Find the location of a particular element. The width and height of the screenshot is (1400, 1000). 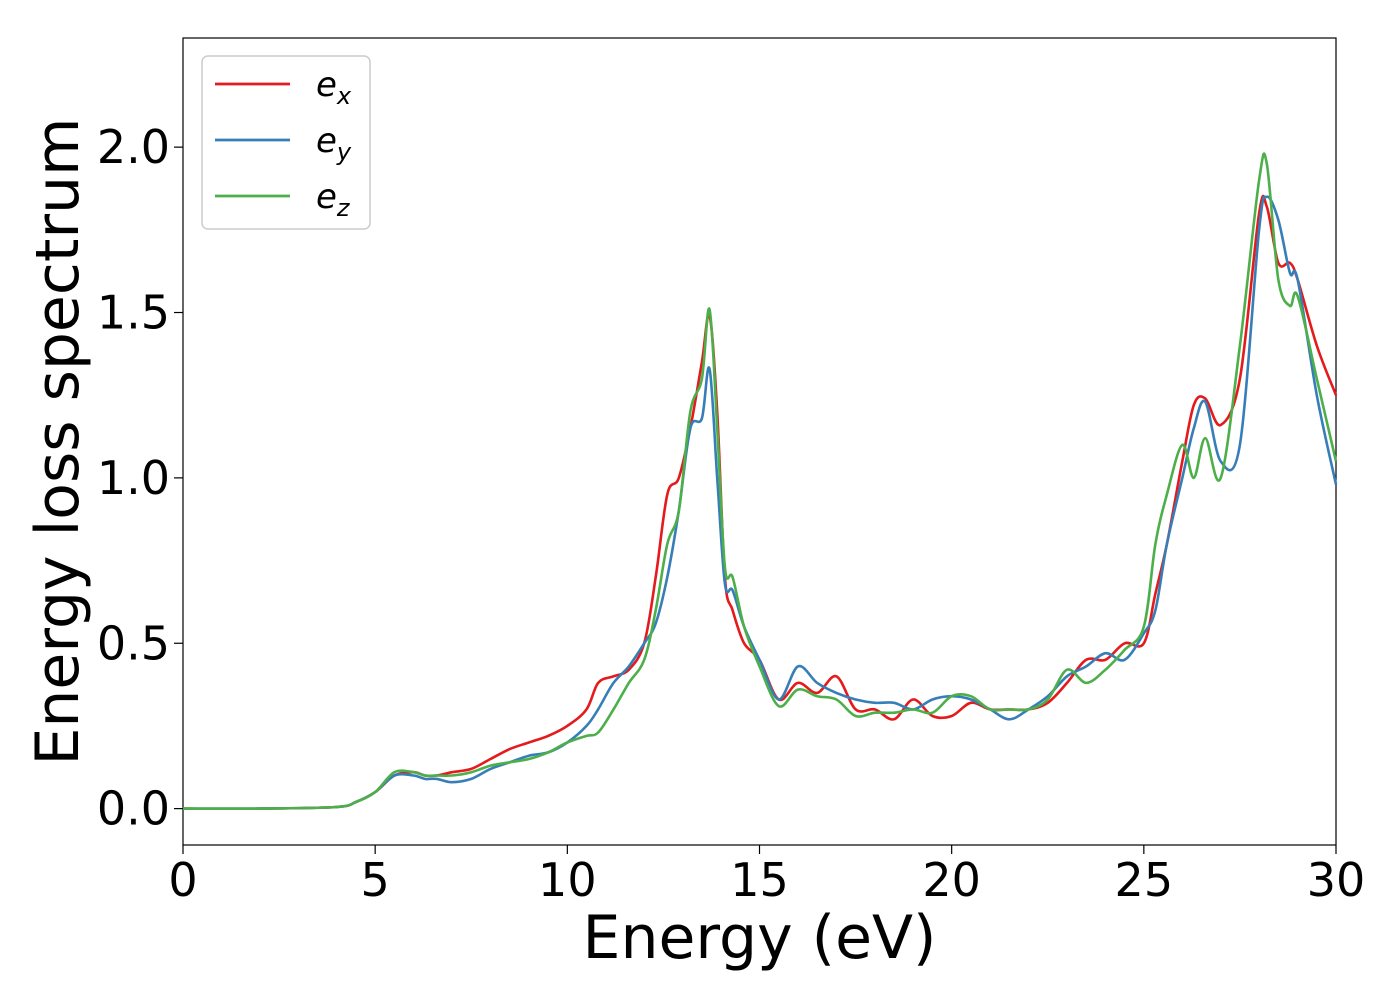

y-axis-ticks: 0.0 0.5 1.0 1.5 2.0 is located at coordinates (140, 478).